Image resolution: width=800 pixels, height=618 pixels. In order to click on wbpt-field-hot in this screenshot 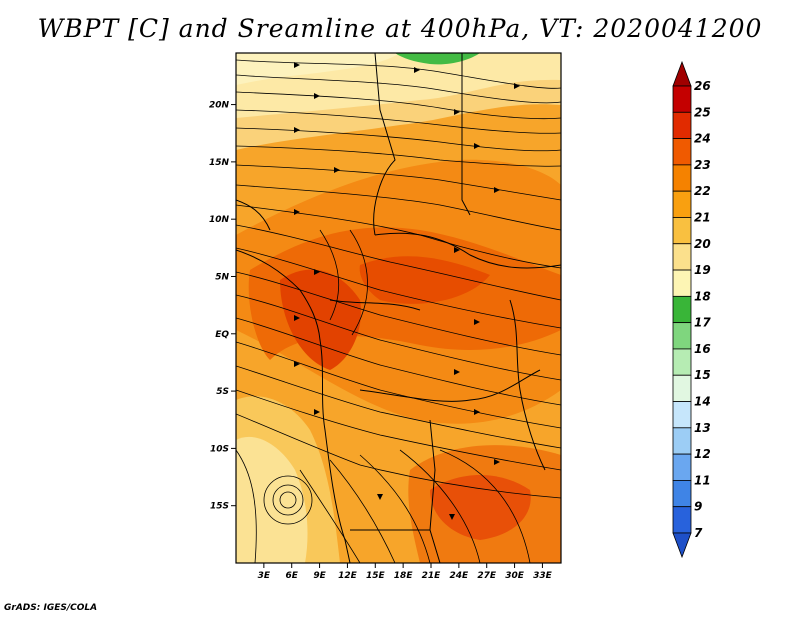, I will do `click(320, 319)`.